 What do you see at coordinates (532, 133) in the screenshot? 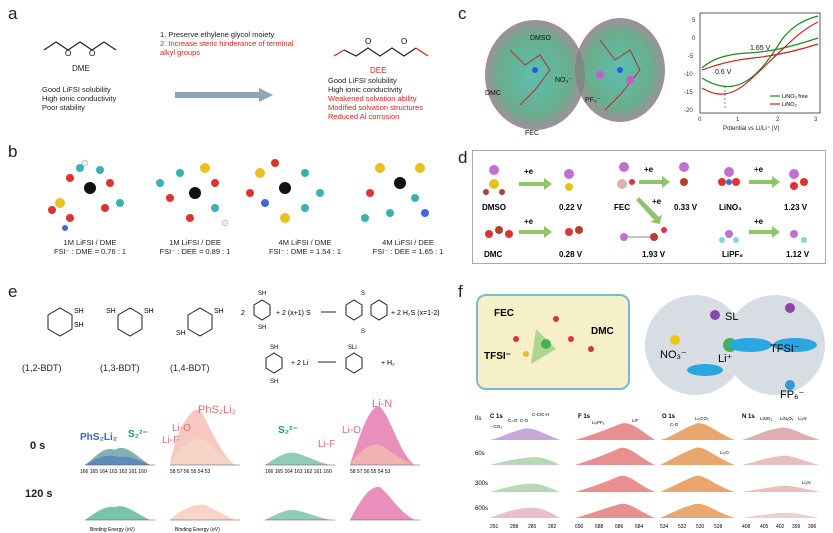
I see `label-fec: FEC` at bounding box center [532, 133].